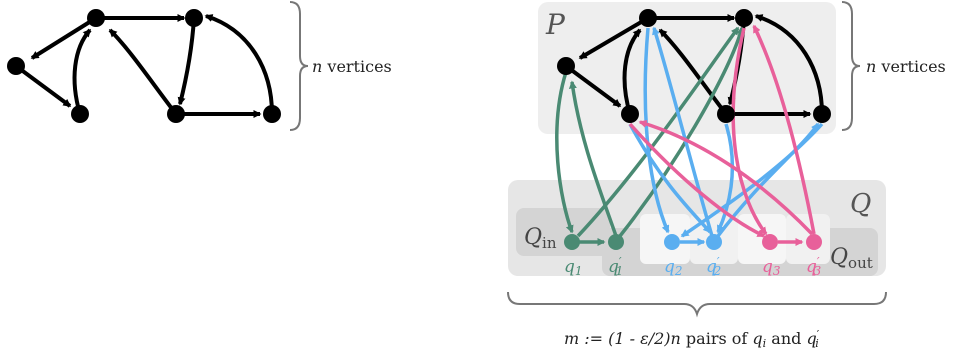 The height and width of the screenshot is (358, 958). I want to click on teal-edges, so click(650, 136).